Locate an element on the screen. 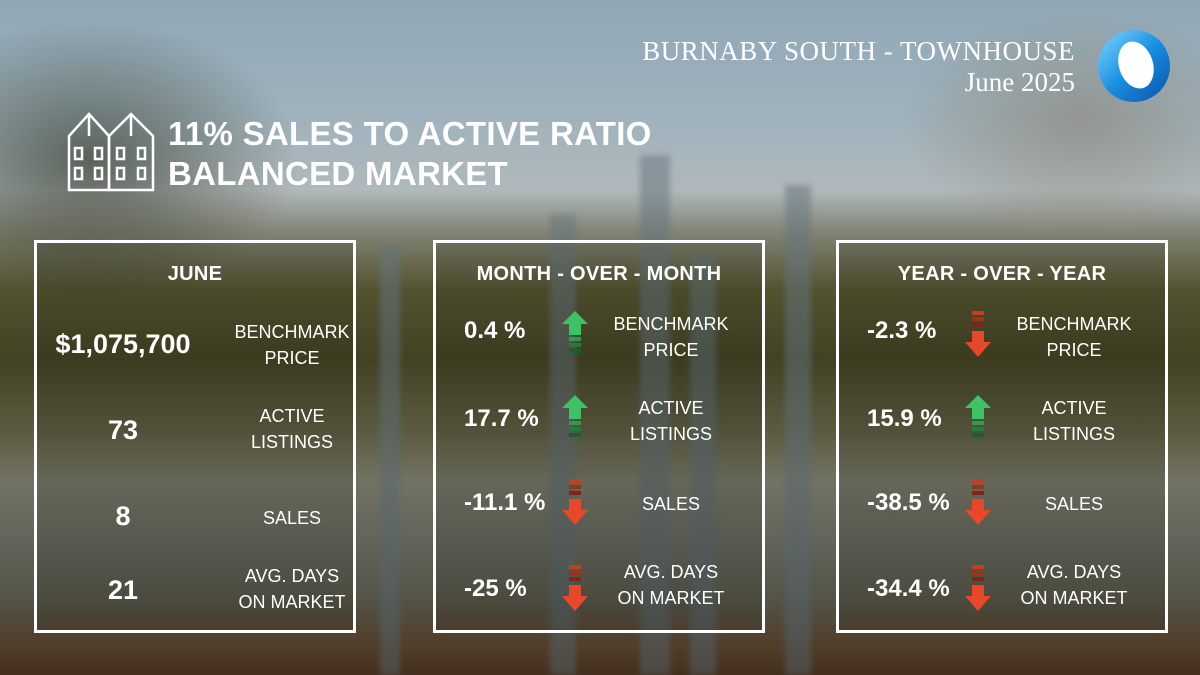  benchmark-price-row: $1,075,700 BENCHMARK PRICE is located at coordinates (195, 347).